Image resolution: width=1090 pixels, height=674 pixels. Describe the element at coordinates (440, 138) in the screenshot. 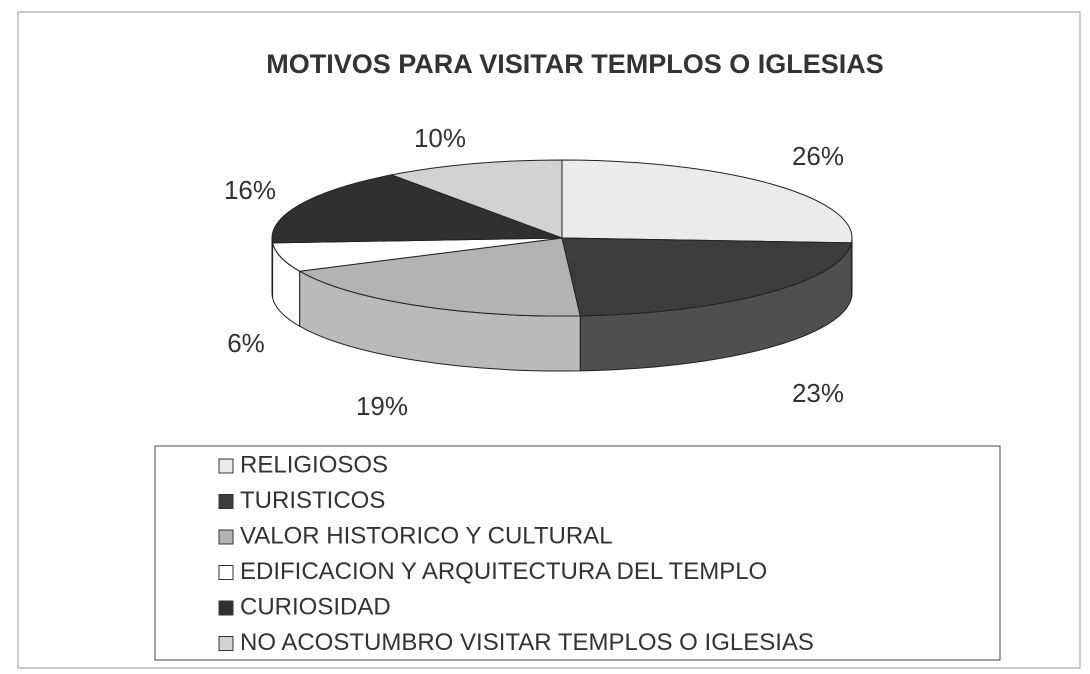

I see `data-label: 10%` at that location.